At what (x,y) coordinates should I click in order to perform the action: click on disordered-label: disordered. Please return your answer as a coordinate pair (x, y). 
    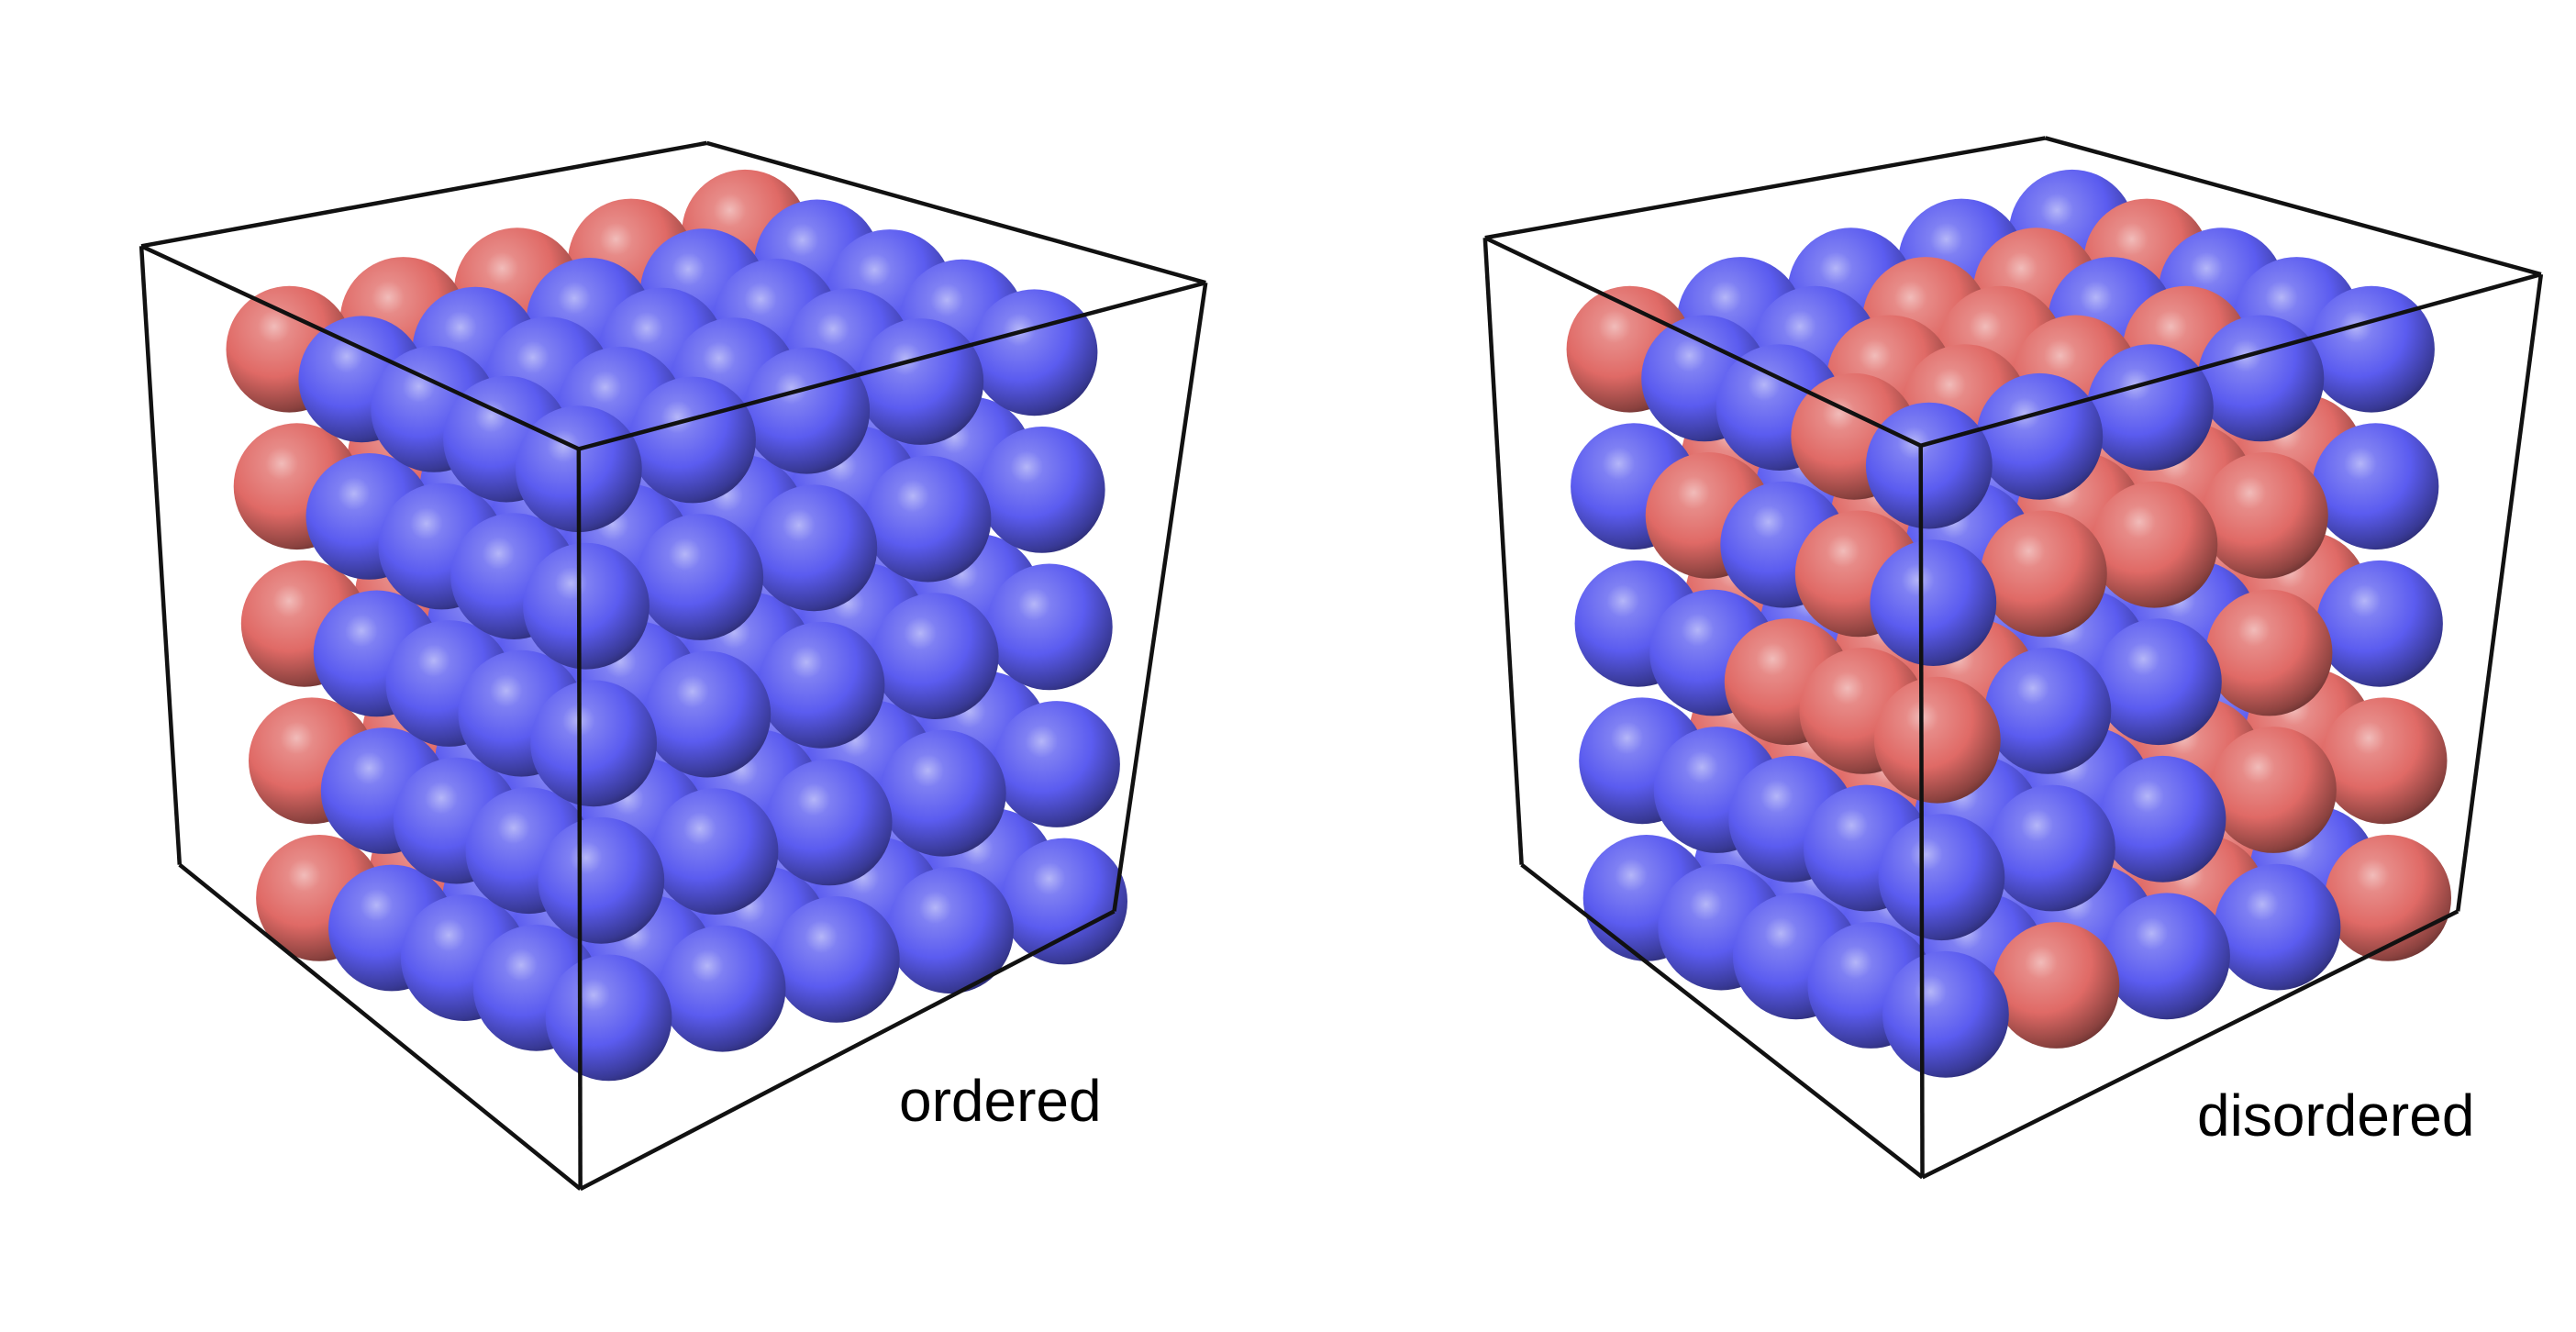
    Looking at the image, I should click on (2335, 1116).